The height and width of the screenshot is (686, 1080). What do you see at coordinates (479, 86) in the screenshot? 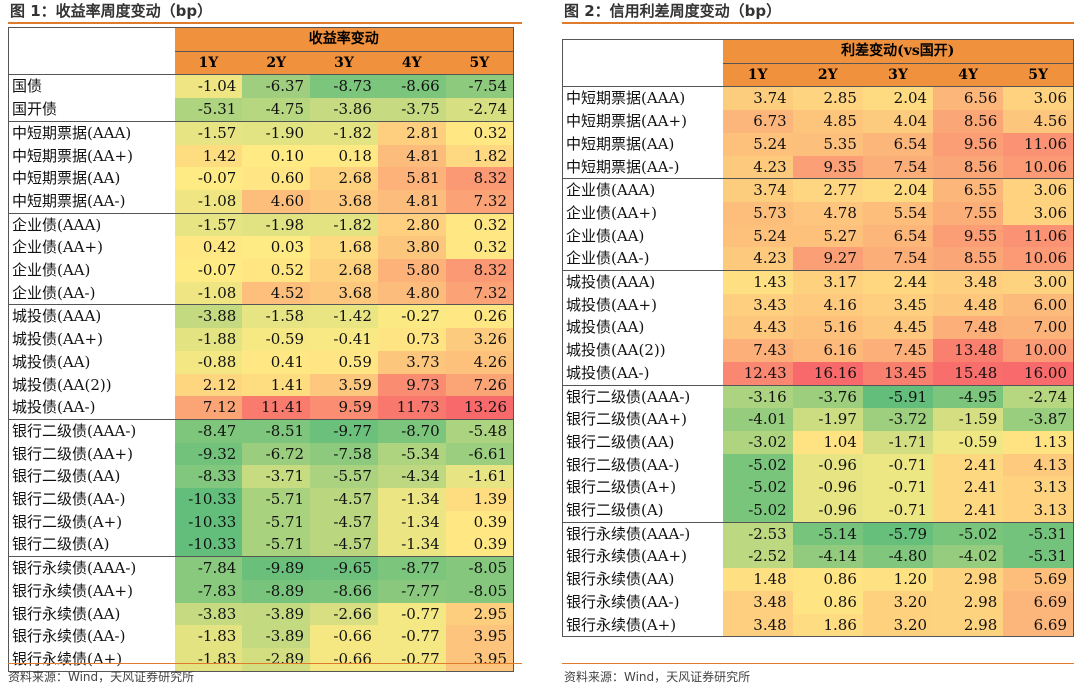
I see `value-cell: -7.54` at bounding box center [479, 86].